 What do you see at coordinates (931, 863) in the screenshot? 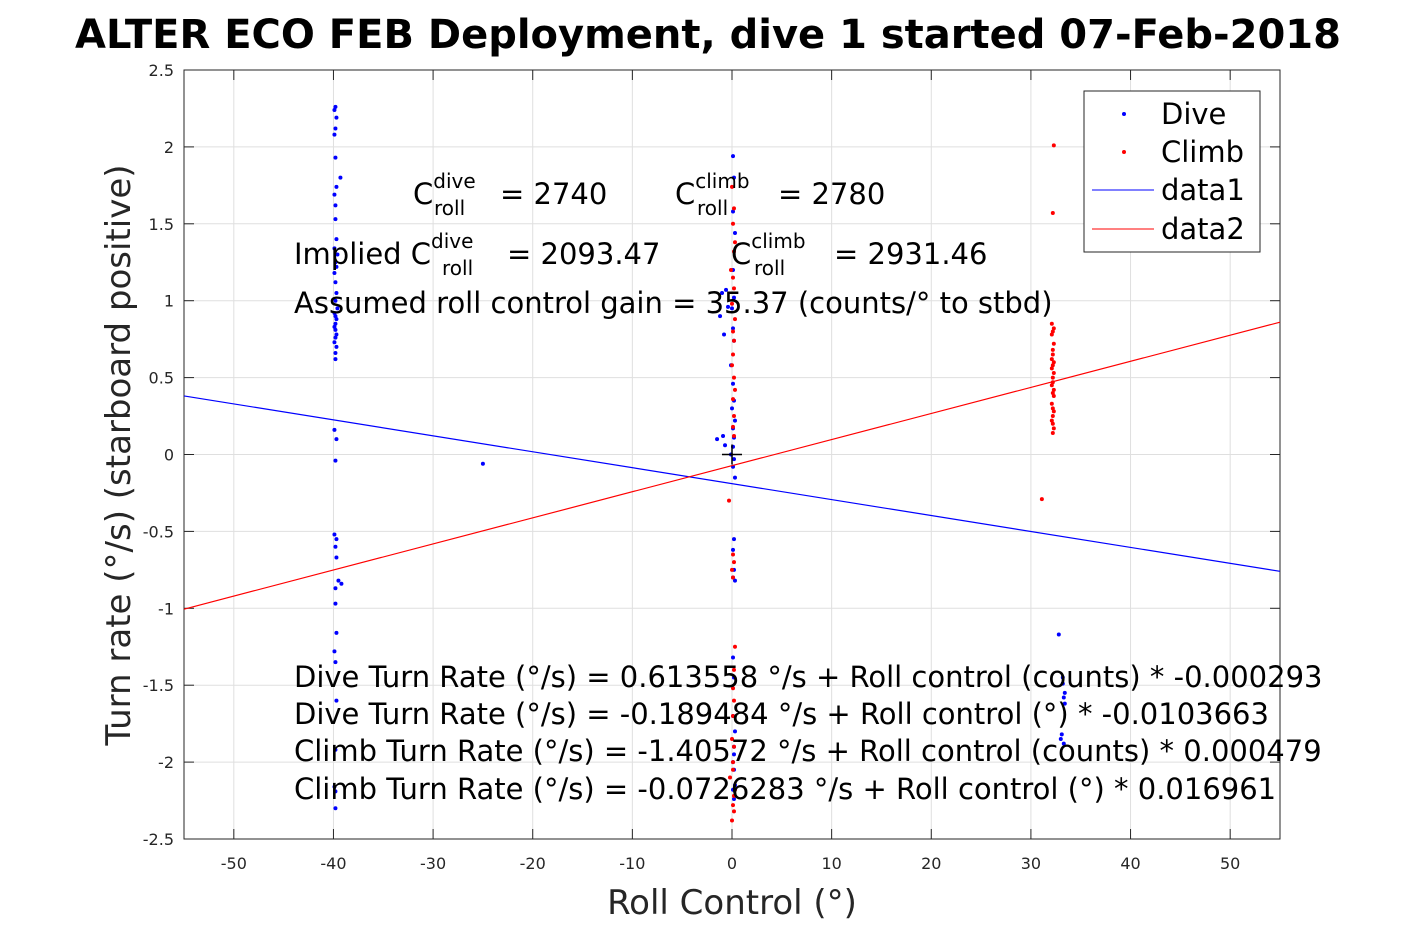
I see `x-tick-label: 20` at bounding box center [931, 863].